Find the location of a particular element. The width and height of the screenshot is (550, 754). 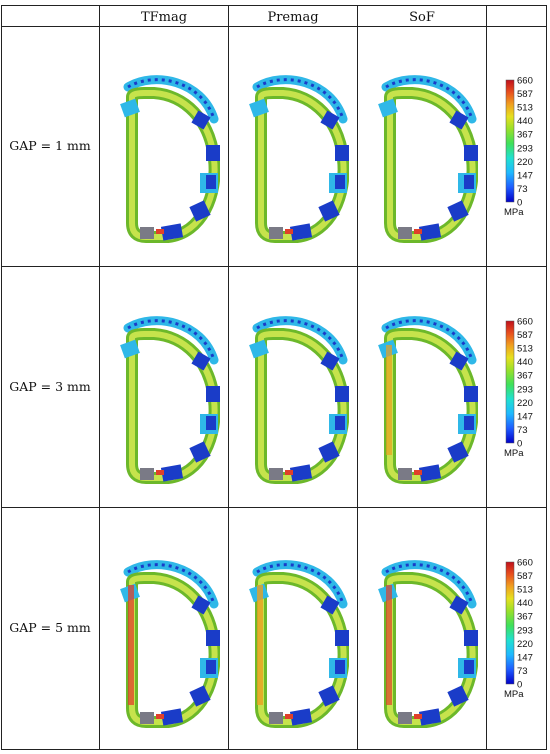

row-label-gap-3: GAP = 3 mm is located at coordinates (50, 386).